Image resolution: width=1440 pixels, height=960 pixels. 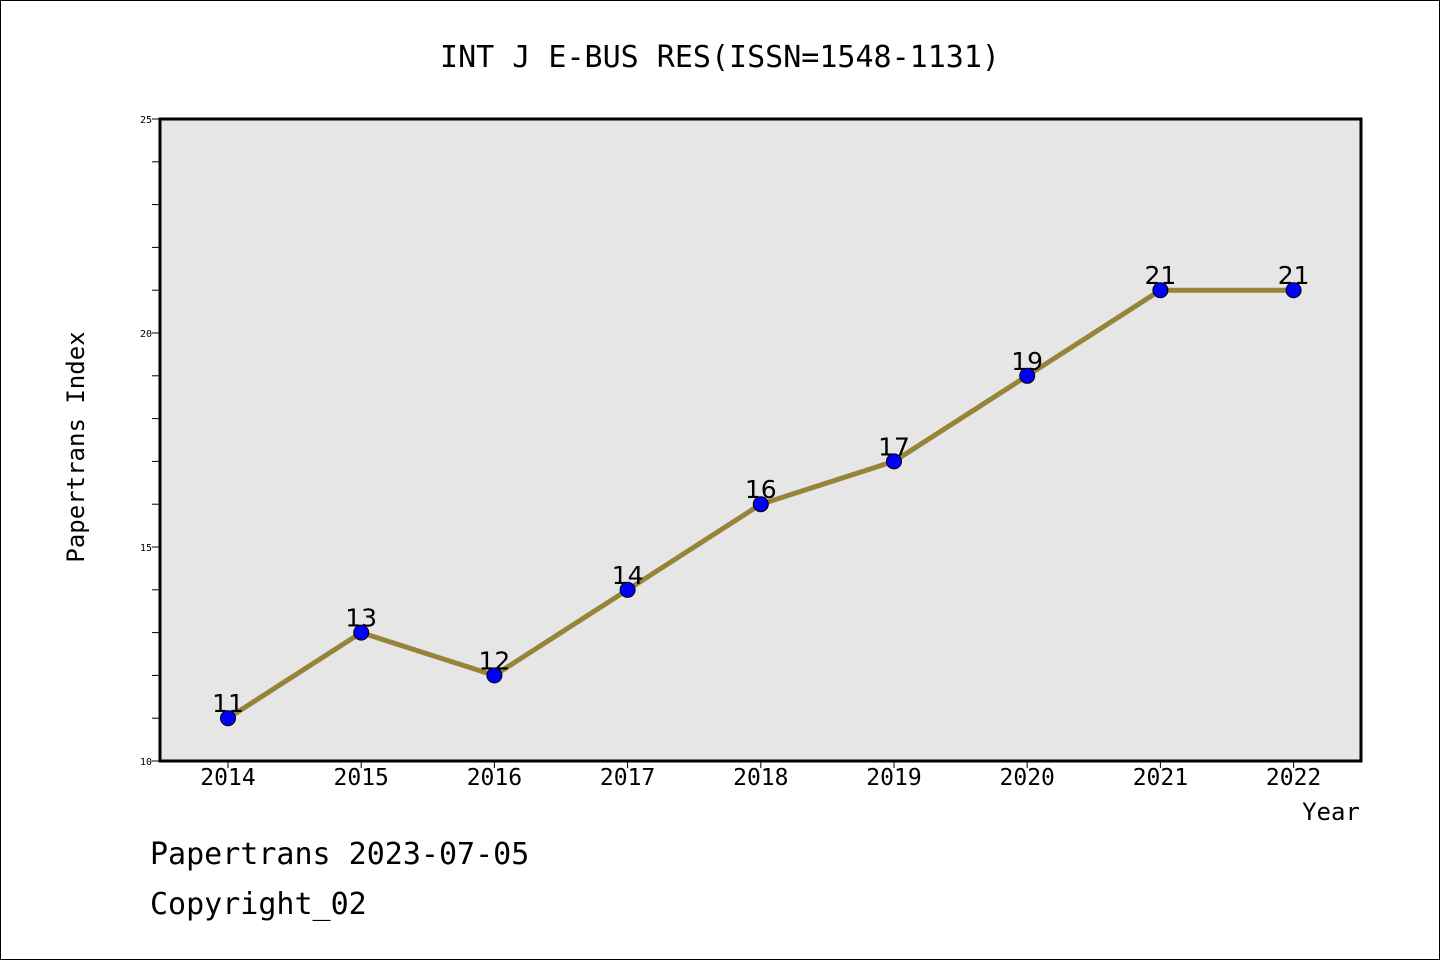 I want to click on data-label: 17, so click(x=894, y=446).